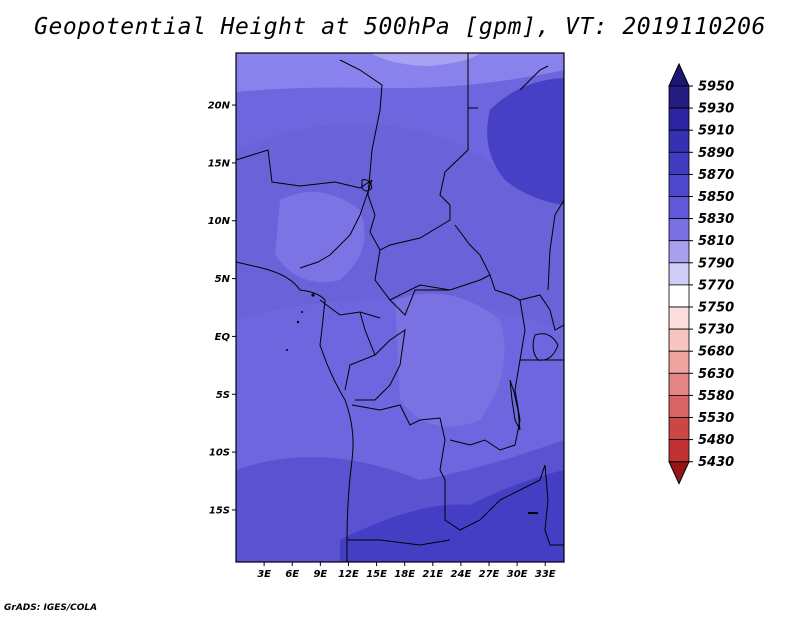 The image size is (800, 618). Describe the element at coordinates (679, 473) in the screenshot. I see `colorbar-bottom-cap` at that location.